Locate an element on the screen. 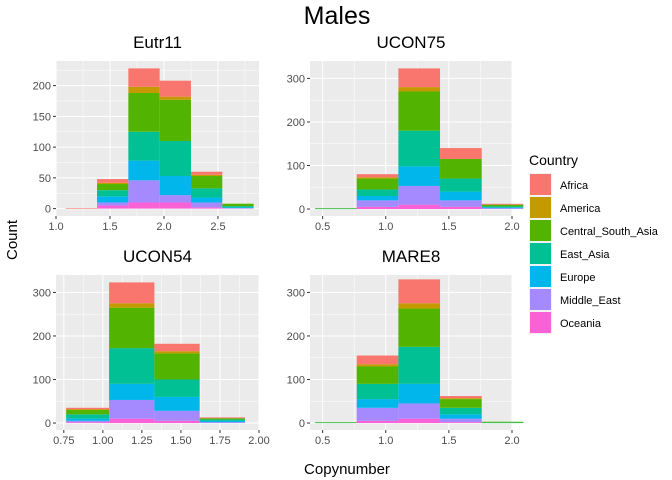  legend-swatch-america is located at coordinates (540, 207).